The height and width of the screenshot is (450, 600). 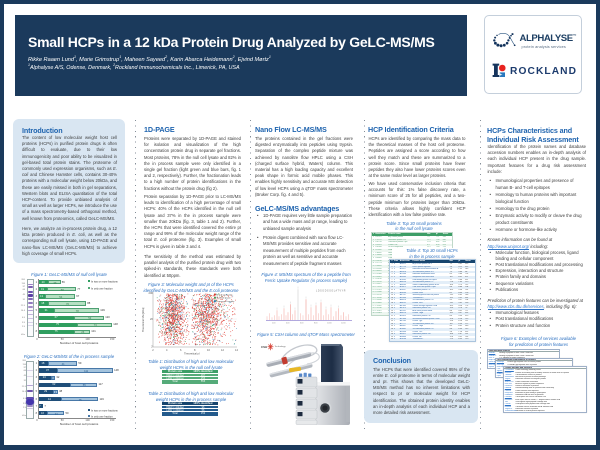 I want to click on svg-text: 1000, so click(x=329, y=324).